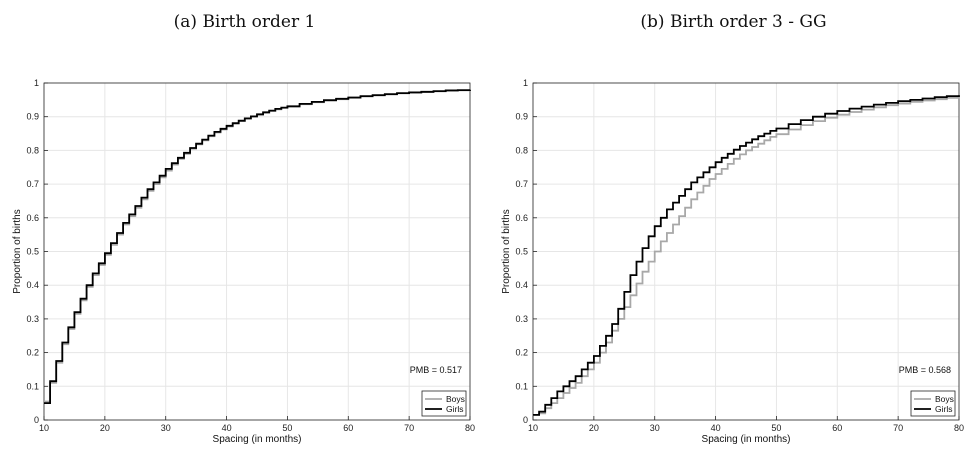  I want to click on pmb-annotation: PMB = 0.517, so click(436, 370).